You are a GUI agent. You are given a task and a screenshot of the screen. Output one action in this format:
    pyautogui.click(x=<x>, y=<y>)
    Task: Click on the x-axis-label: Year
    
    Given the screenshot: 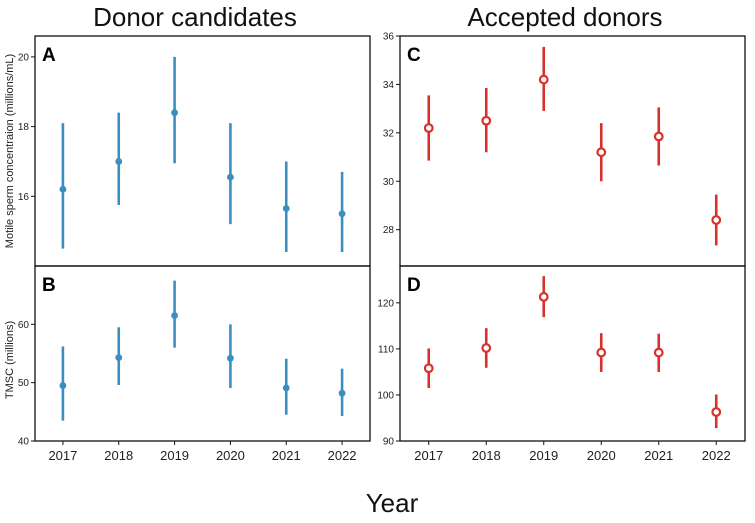 What is the action you would take?
    pyautogui.click(x=392, y=503)
    